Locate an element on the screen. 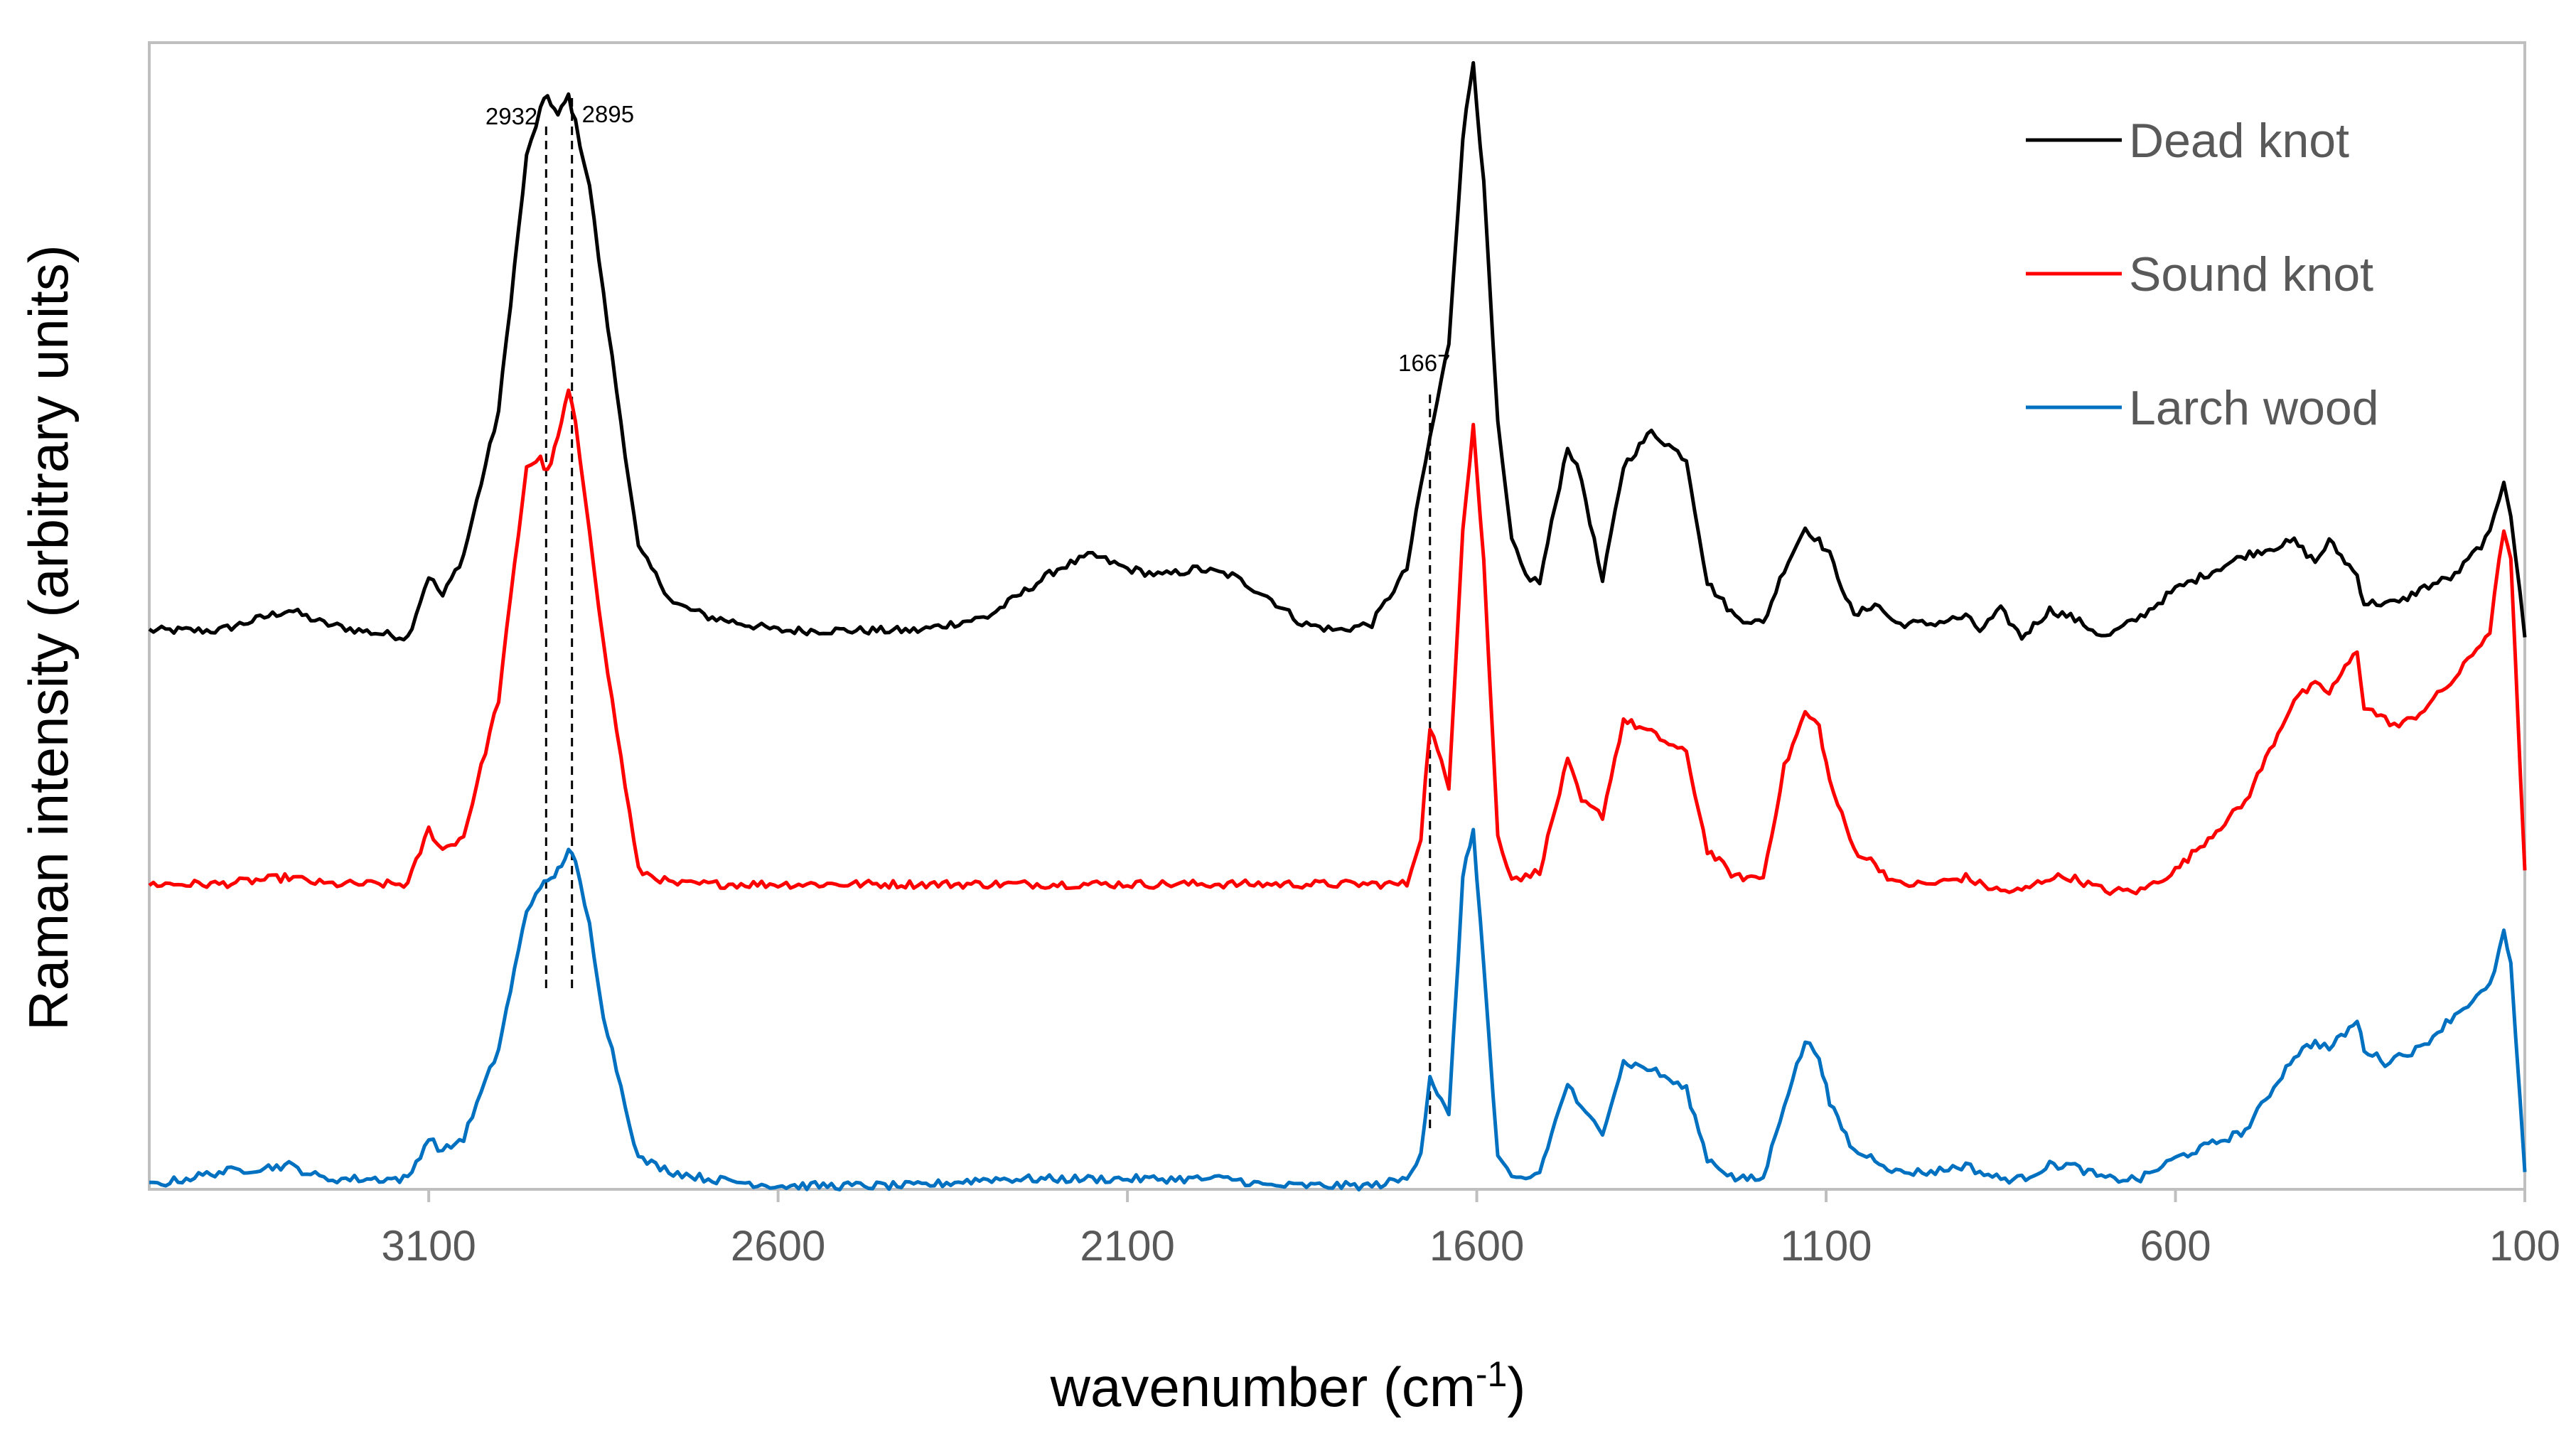 The width and height of the screenshot is (2576, 1436). legend-label-dead-knot: Dead knot is located at coordinates (2239, 141).